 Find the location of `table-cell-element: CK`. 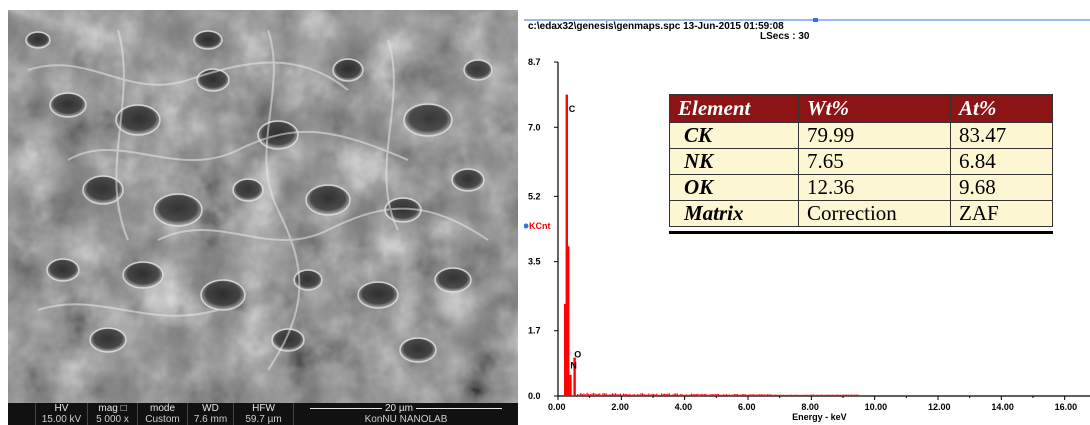

table-cell-element: CK is located at coordinates (734, 135).